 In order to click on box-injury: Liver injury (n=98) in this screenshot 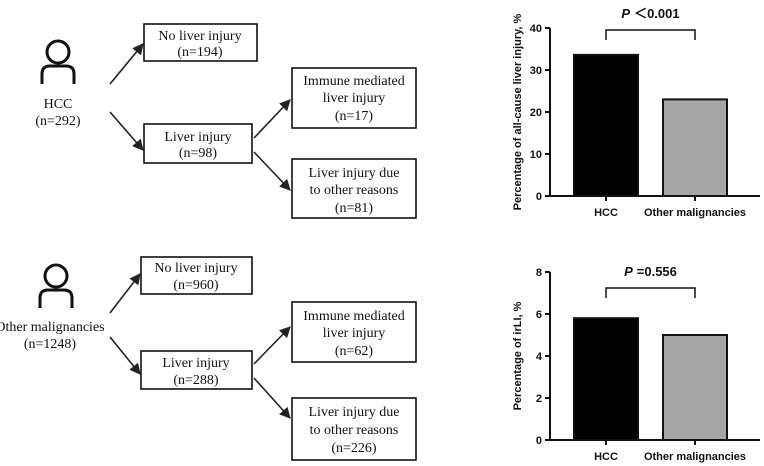, I will do `click(198, 143)`.